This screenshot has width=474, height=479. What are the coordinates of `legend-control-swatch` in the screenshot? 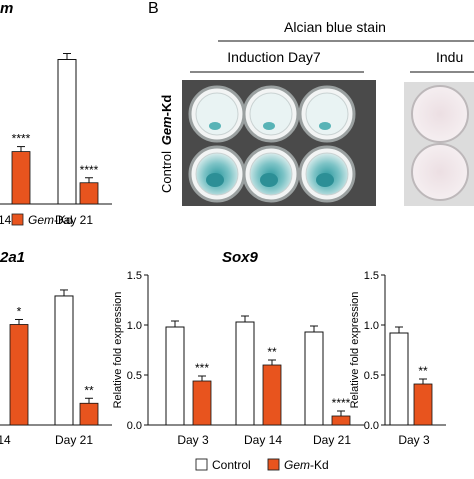 It's located at (201, 464).